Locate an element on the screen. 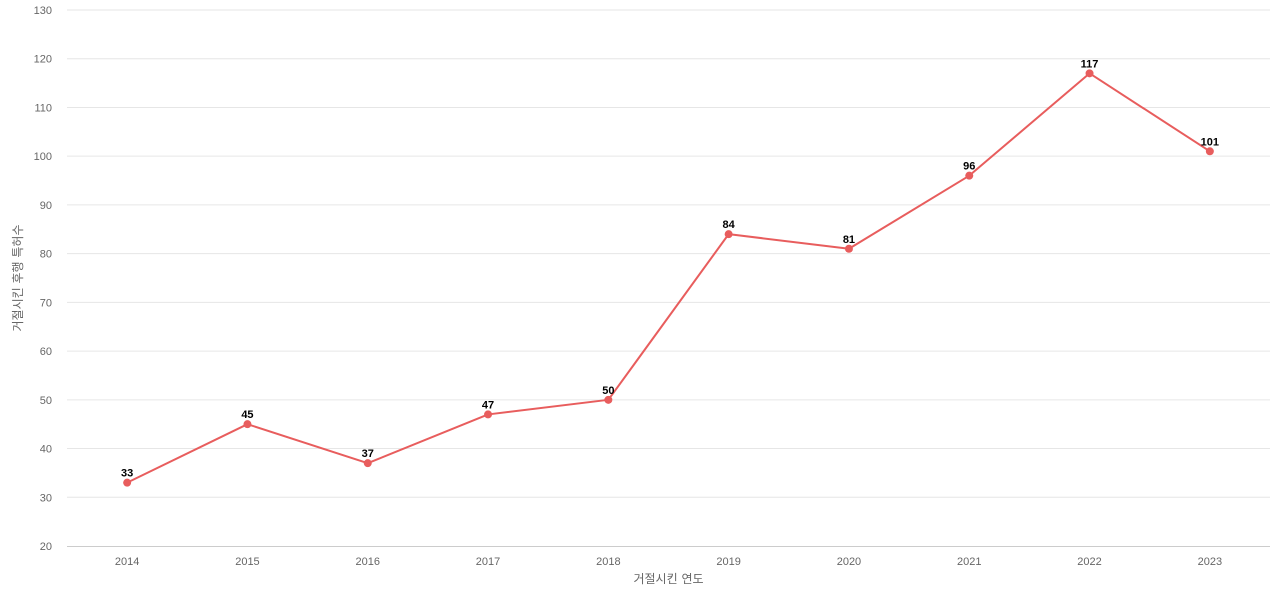  y-axis-title: 거절시킨 후행 특허수 is located at coordinates (17, 278).